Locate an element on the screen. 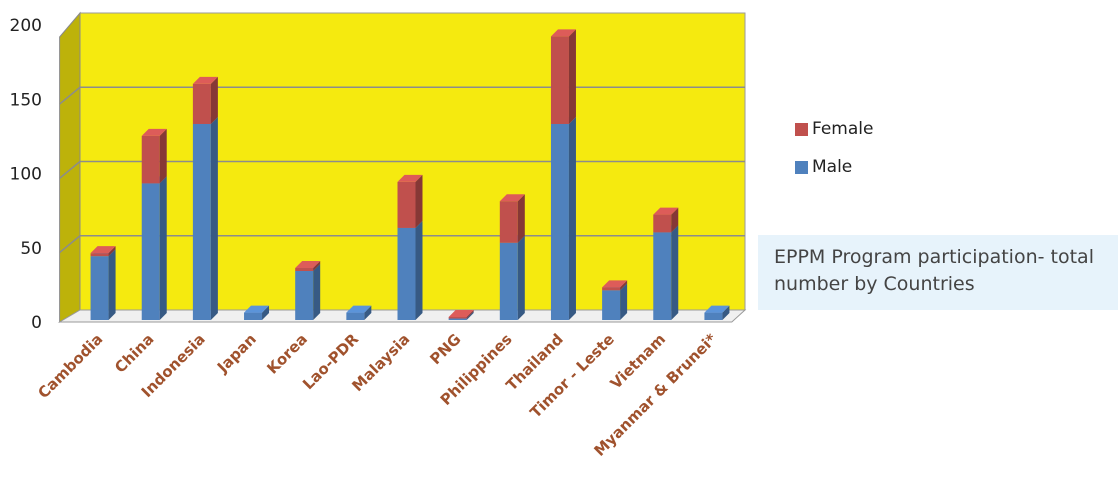  bar-male-12-side is located at coordinates (726, 312).